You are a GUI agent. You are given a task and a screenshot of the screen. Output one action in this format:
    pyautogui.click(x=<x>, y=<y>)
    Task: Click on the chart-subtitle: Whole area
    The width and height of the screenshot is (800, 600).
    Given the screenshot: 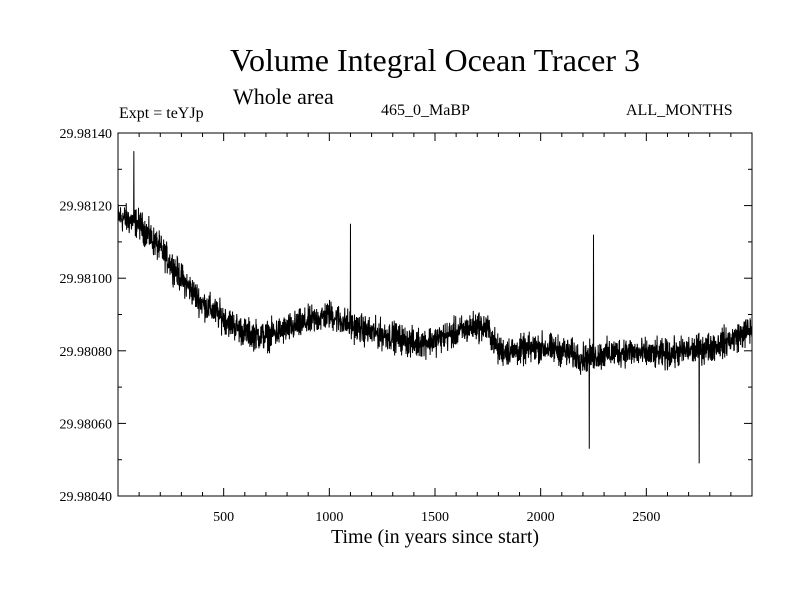 What is the action you would take?
    pyautogui.click(x=283, y=96)
    